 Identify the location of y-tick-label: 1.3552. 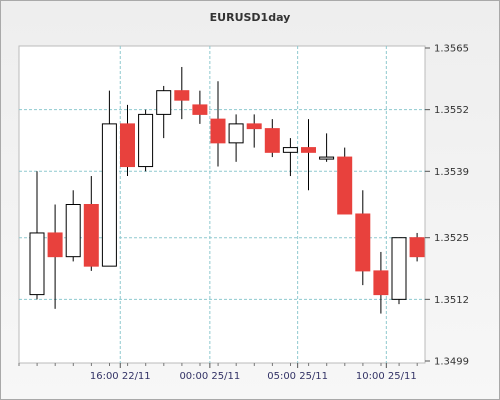
(451, 110).